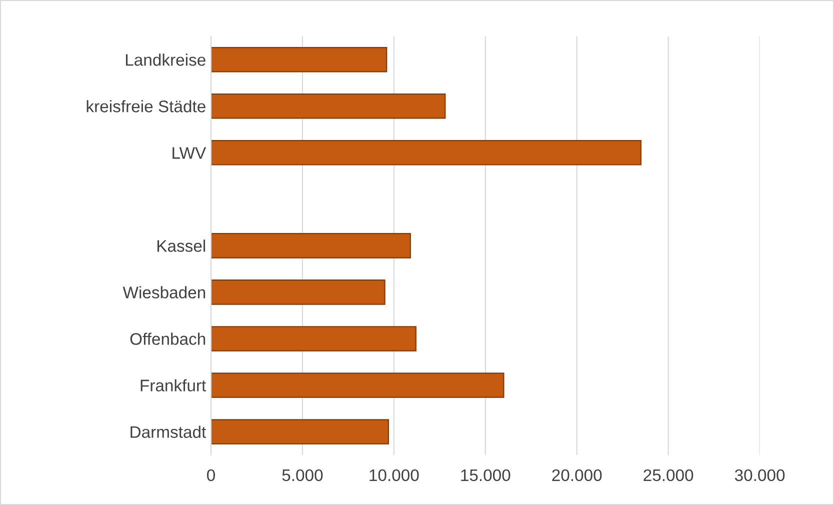 This screenshot has width=834, height=505. I want to click on y-tick-label: Landkreise, so click(166, 60).